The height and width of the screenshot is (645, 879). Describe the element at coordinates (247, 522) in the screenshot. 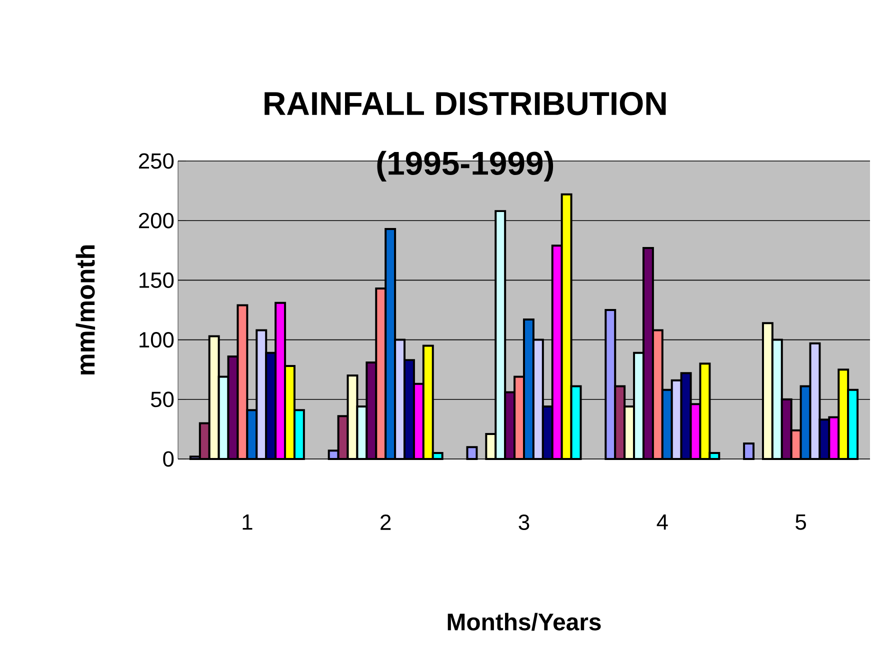

I see `x-tick-label: 1` at that location.